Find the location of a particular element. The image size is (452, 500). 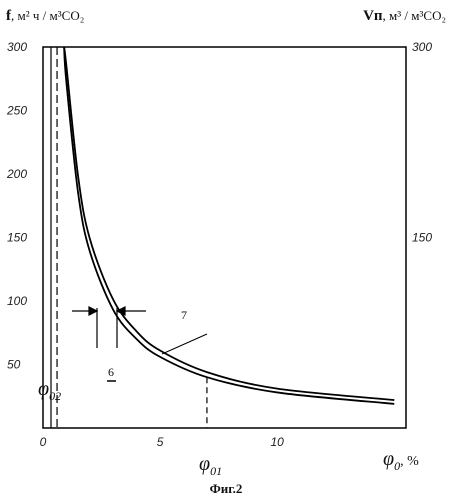

curve-6-label: 6 is located at coordinates (111, 372).